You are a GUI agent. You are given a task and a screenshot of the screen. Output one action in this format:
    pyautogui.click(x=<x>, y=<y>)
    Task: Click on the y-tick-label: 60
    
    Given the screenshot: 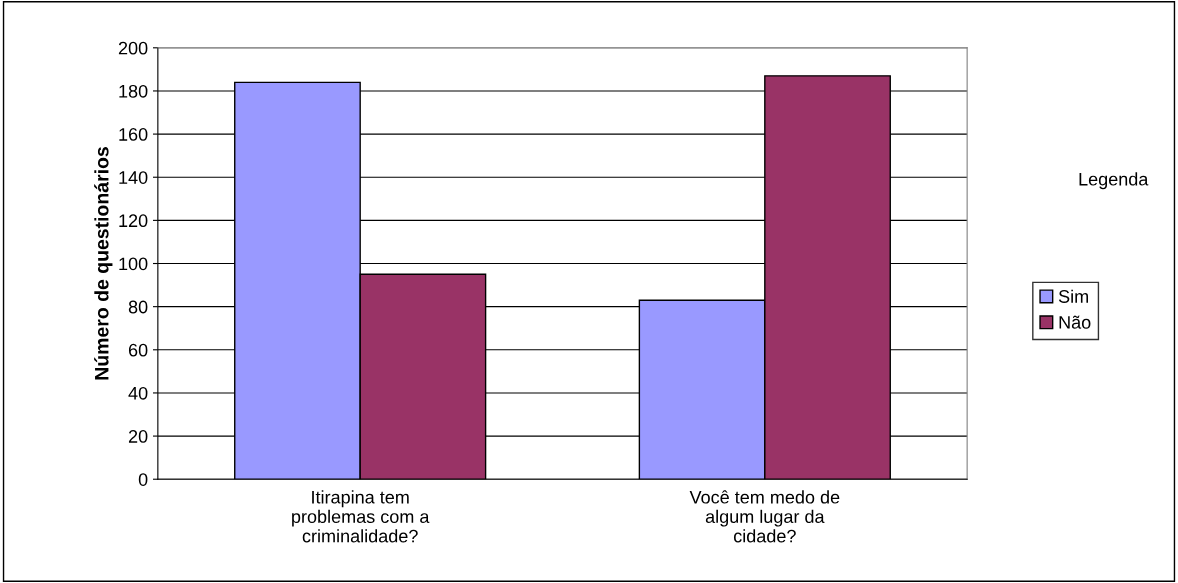 What is the action you would take?
    pyautogui.click(x=138, y=350)
    